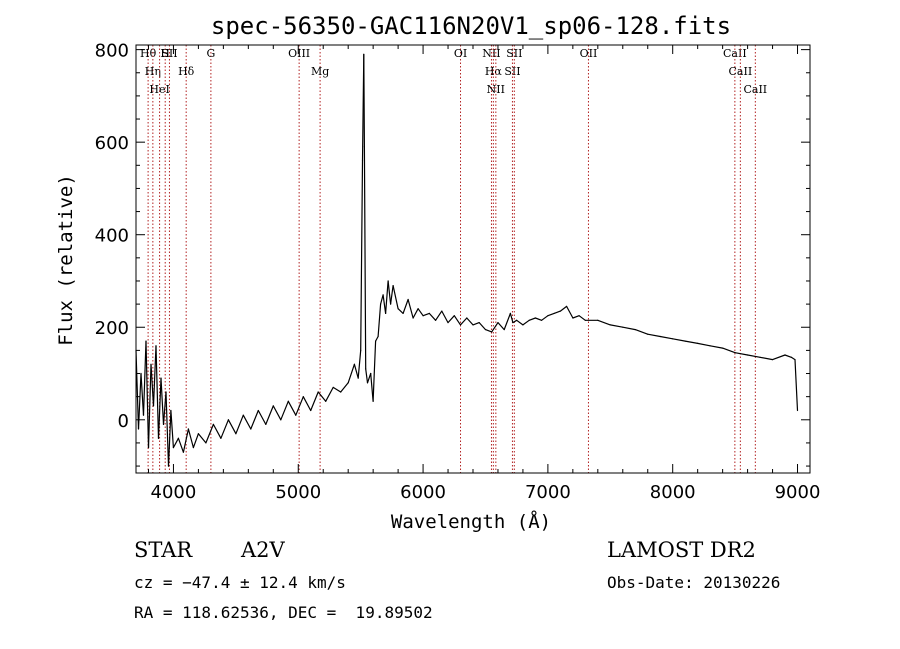 Image resolution: width=900 pixels, height=649 pixels. Describe the element at coordinates (174, 492) in the screenshot. I see `x-tick-label: 4000` at that location.